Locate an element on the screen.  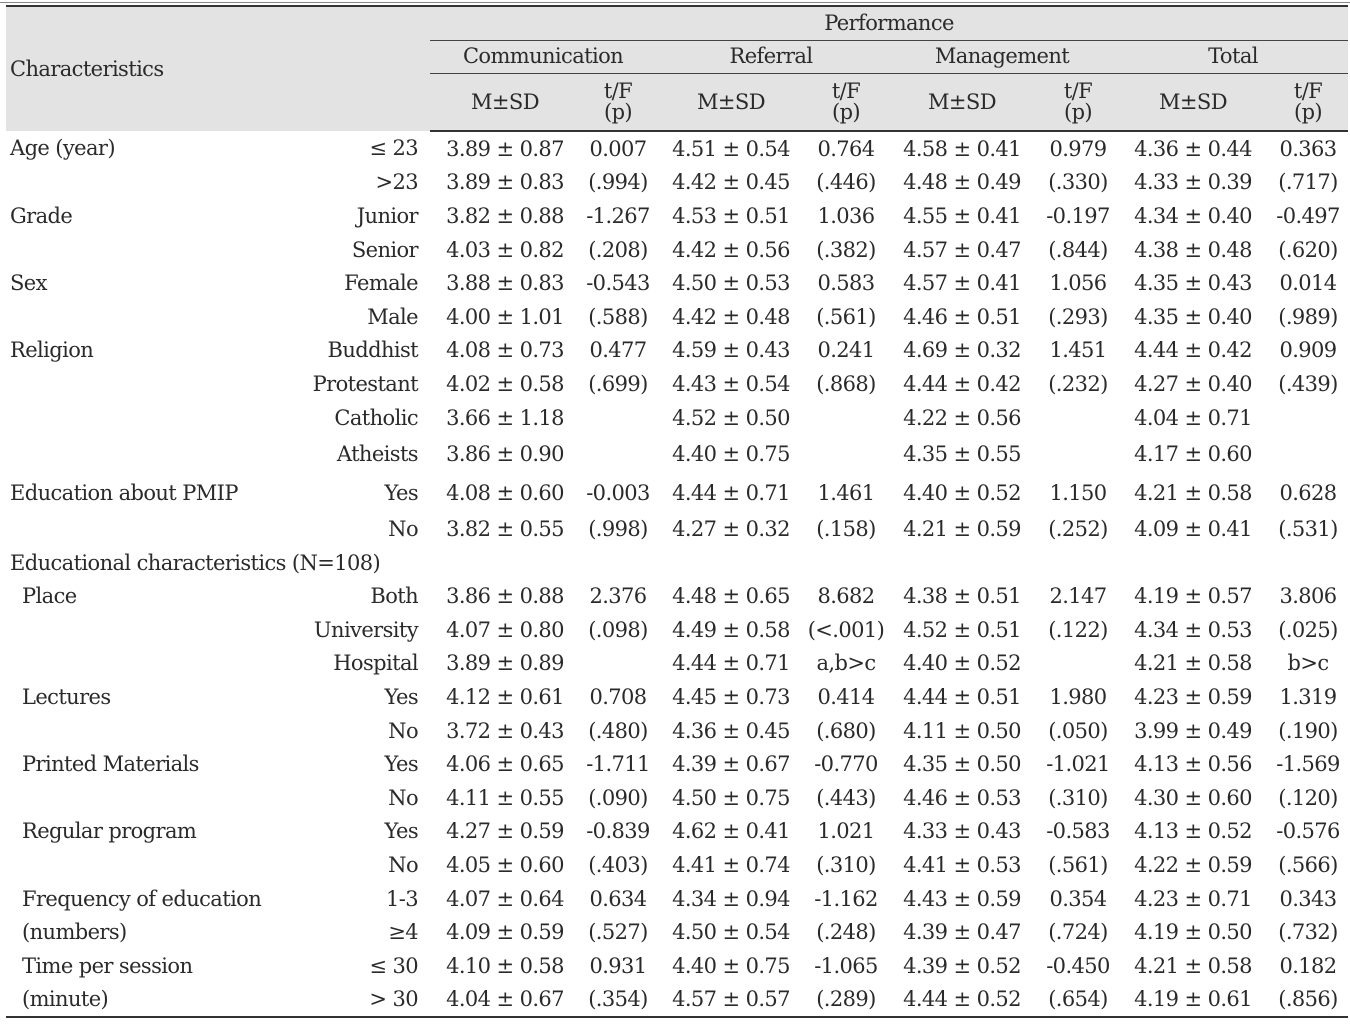
mean-sd-cell: 4.44 ± 0.51 is located at coordinates (962, 697).